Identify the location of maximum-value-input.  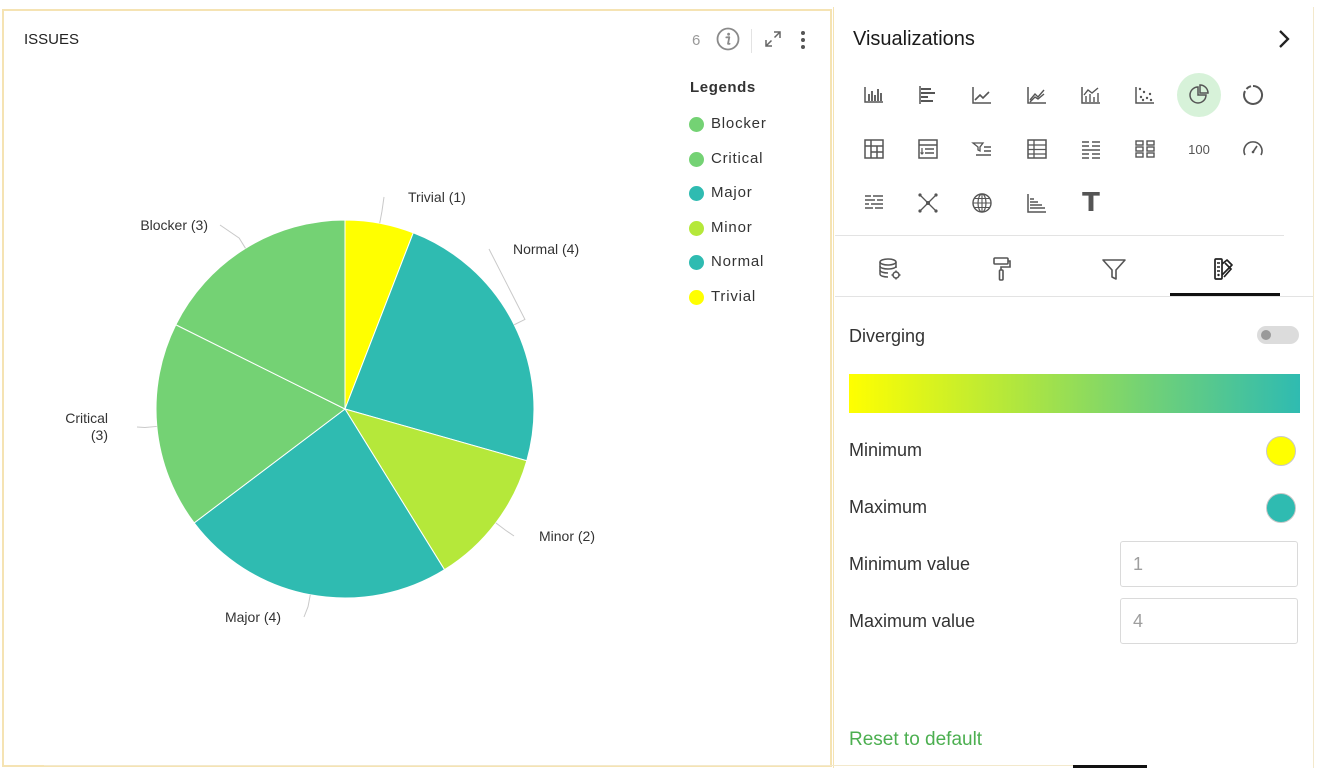
(1209, 621).